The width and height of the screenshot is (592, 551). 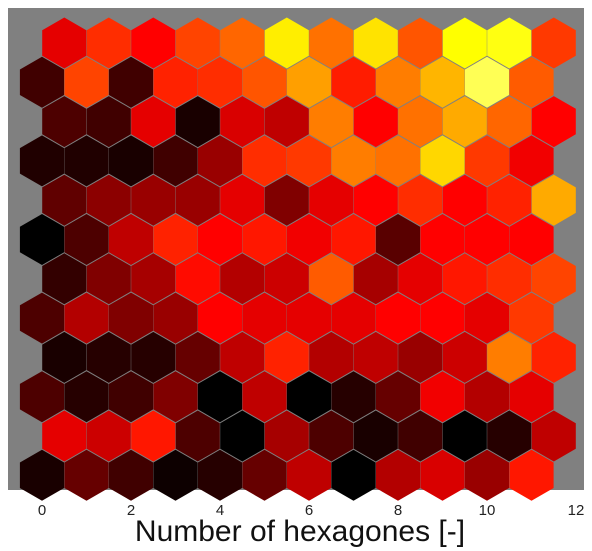 I want to click on x-axis-label: Number of hexagones [-], so click(x=300, y=531).